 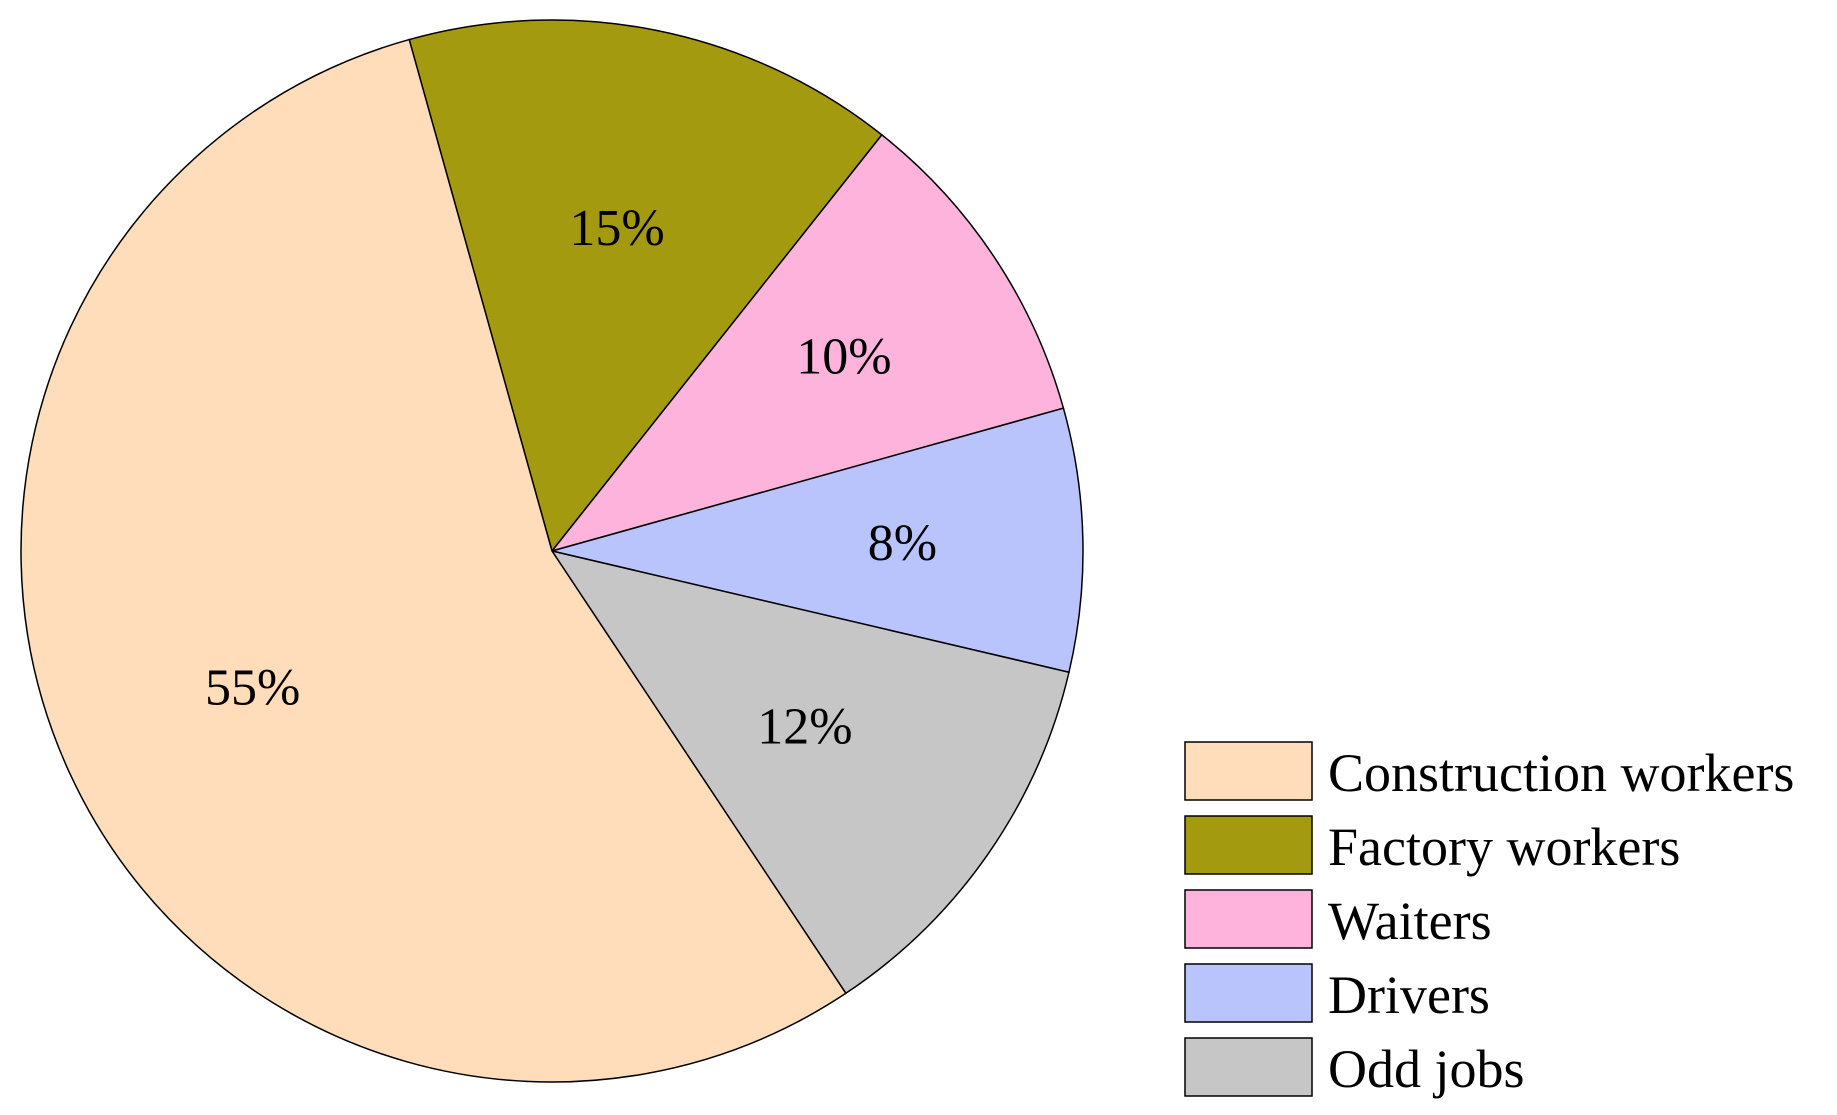 What do you see at coordinates (616, 228) in the screenshot?
I see `slice-label-factory-workers: 15%` at bounding box center [616, 228].